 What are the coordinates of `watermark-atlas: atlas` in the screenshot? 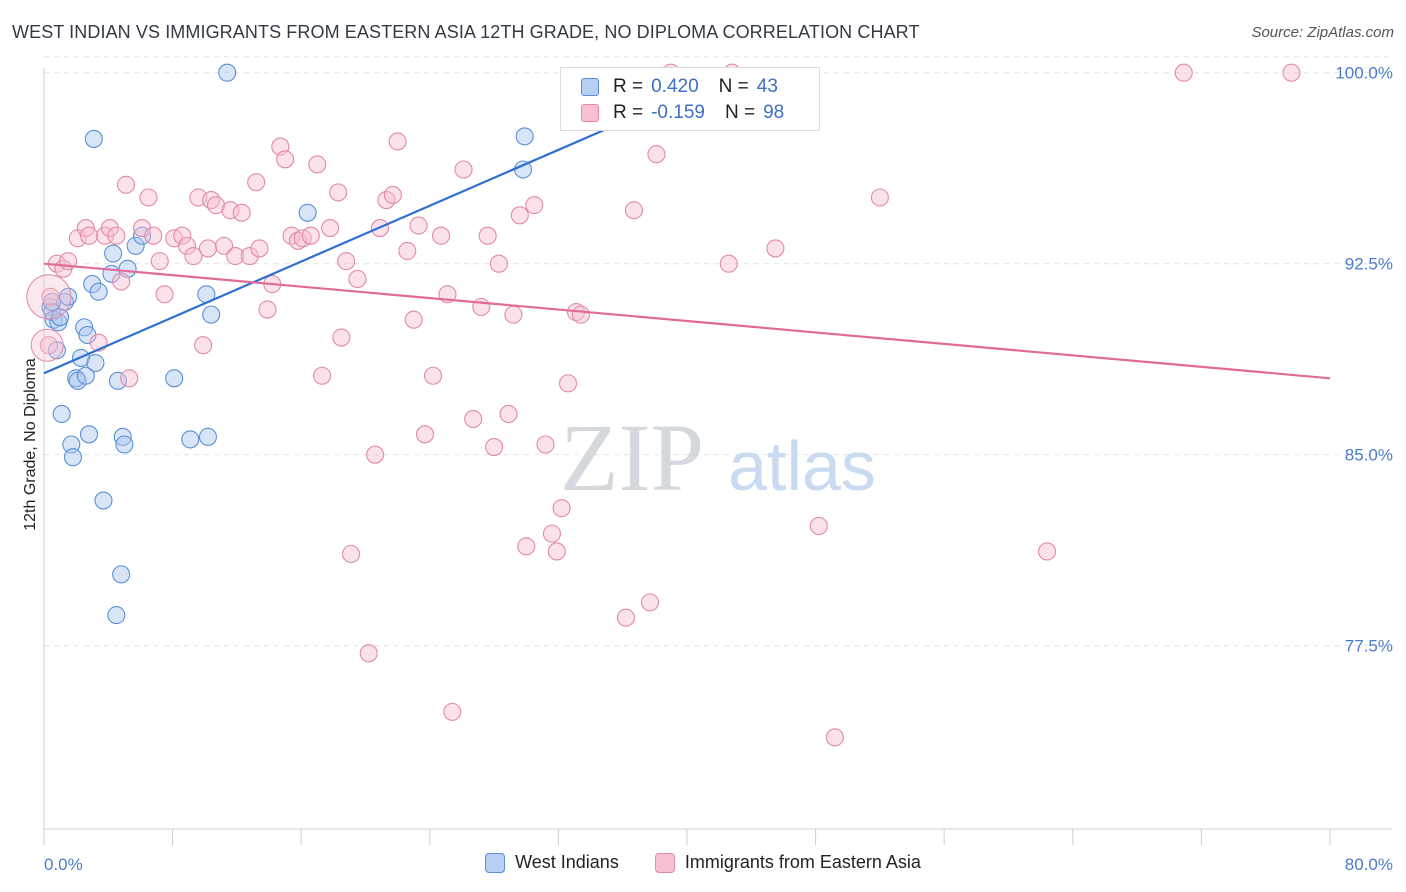 It's located at (802, 466).